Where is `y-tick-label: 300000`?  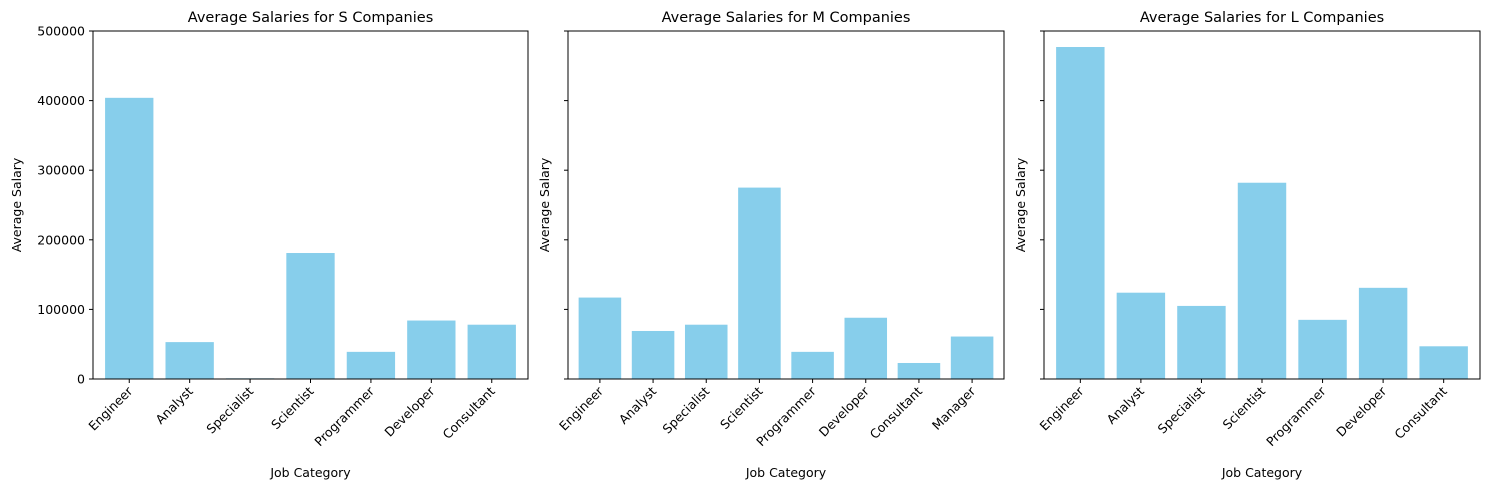 y-tick-label: 300000 is located at coordinates (61, 170).